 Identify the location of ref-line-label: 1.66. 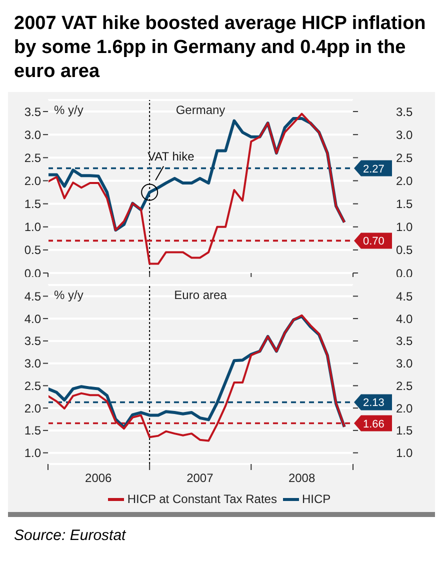
(373, 424).